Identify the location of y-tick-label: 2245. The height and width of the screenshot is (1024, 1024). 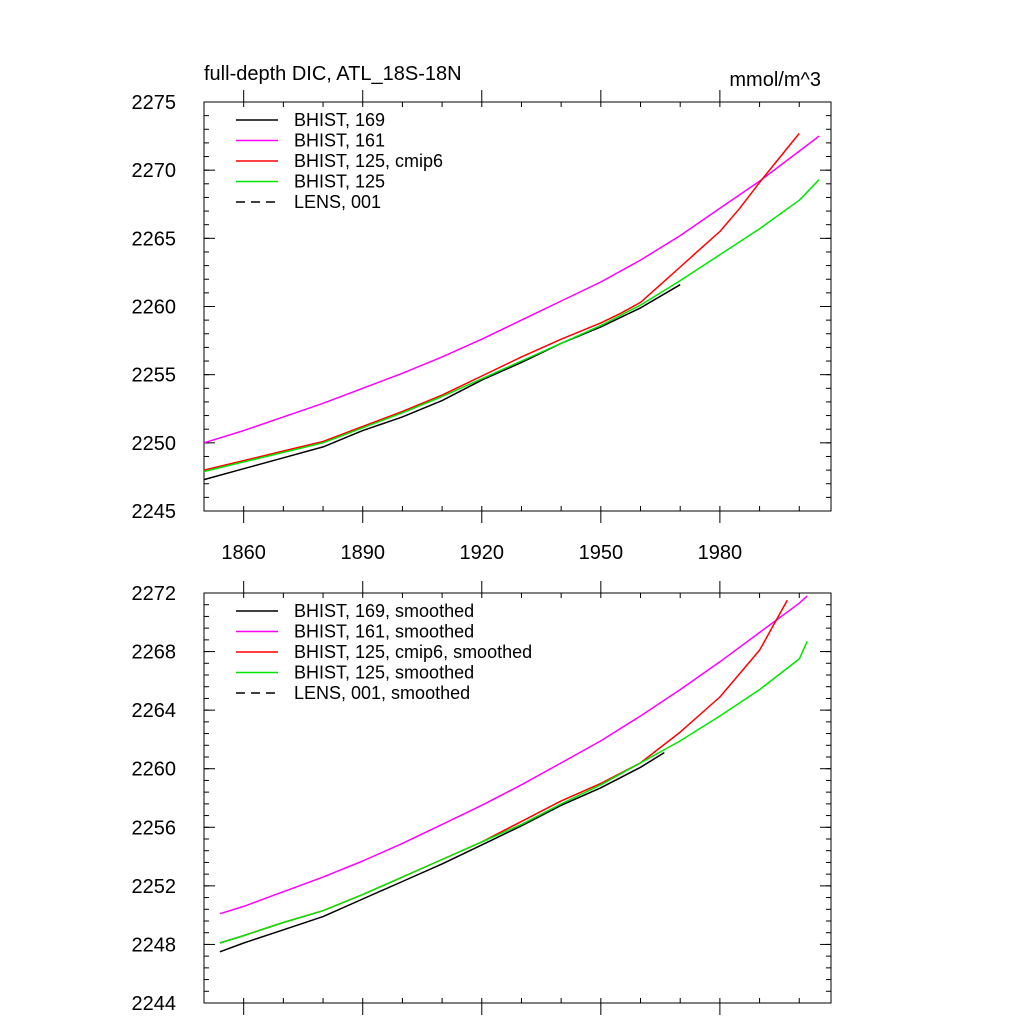
(154, 512).